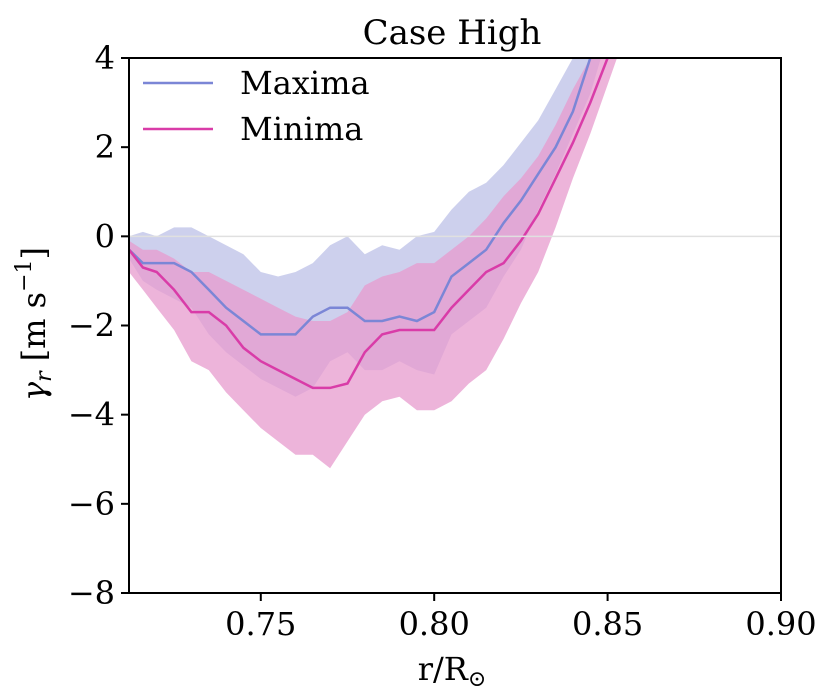 Image resolution: width=830 pixels, height=697 pixels. What do you see at coordinates (256, 106) in the screenshot?
I see `legend: Maxima Minima` at bounding box center [256, 106].